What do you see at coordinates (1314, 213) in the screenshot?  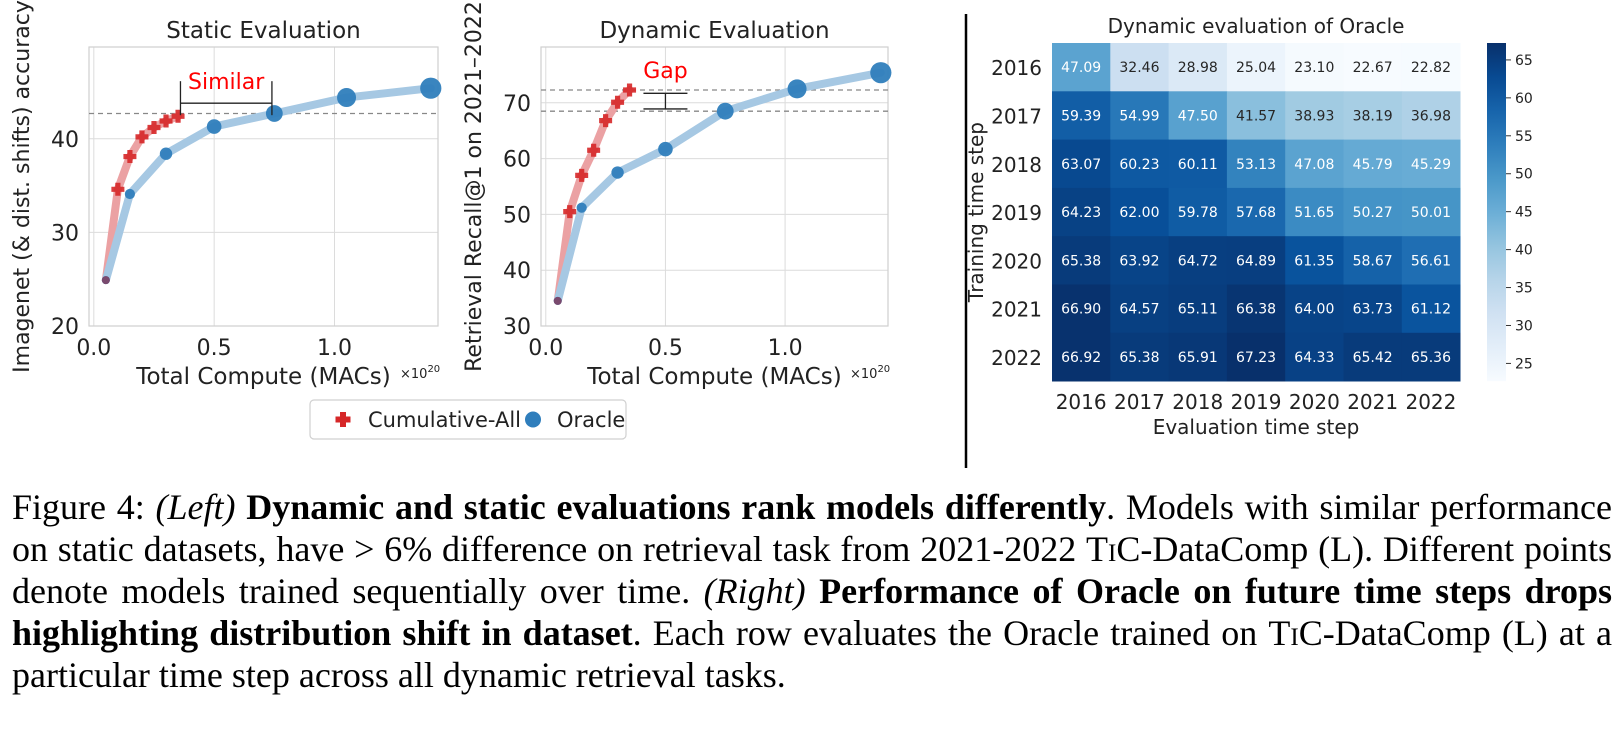 I see `heatmap-cell-value: 51.65` at bounding box center [1314, 213].